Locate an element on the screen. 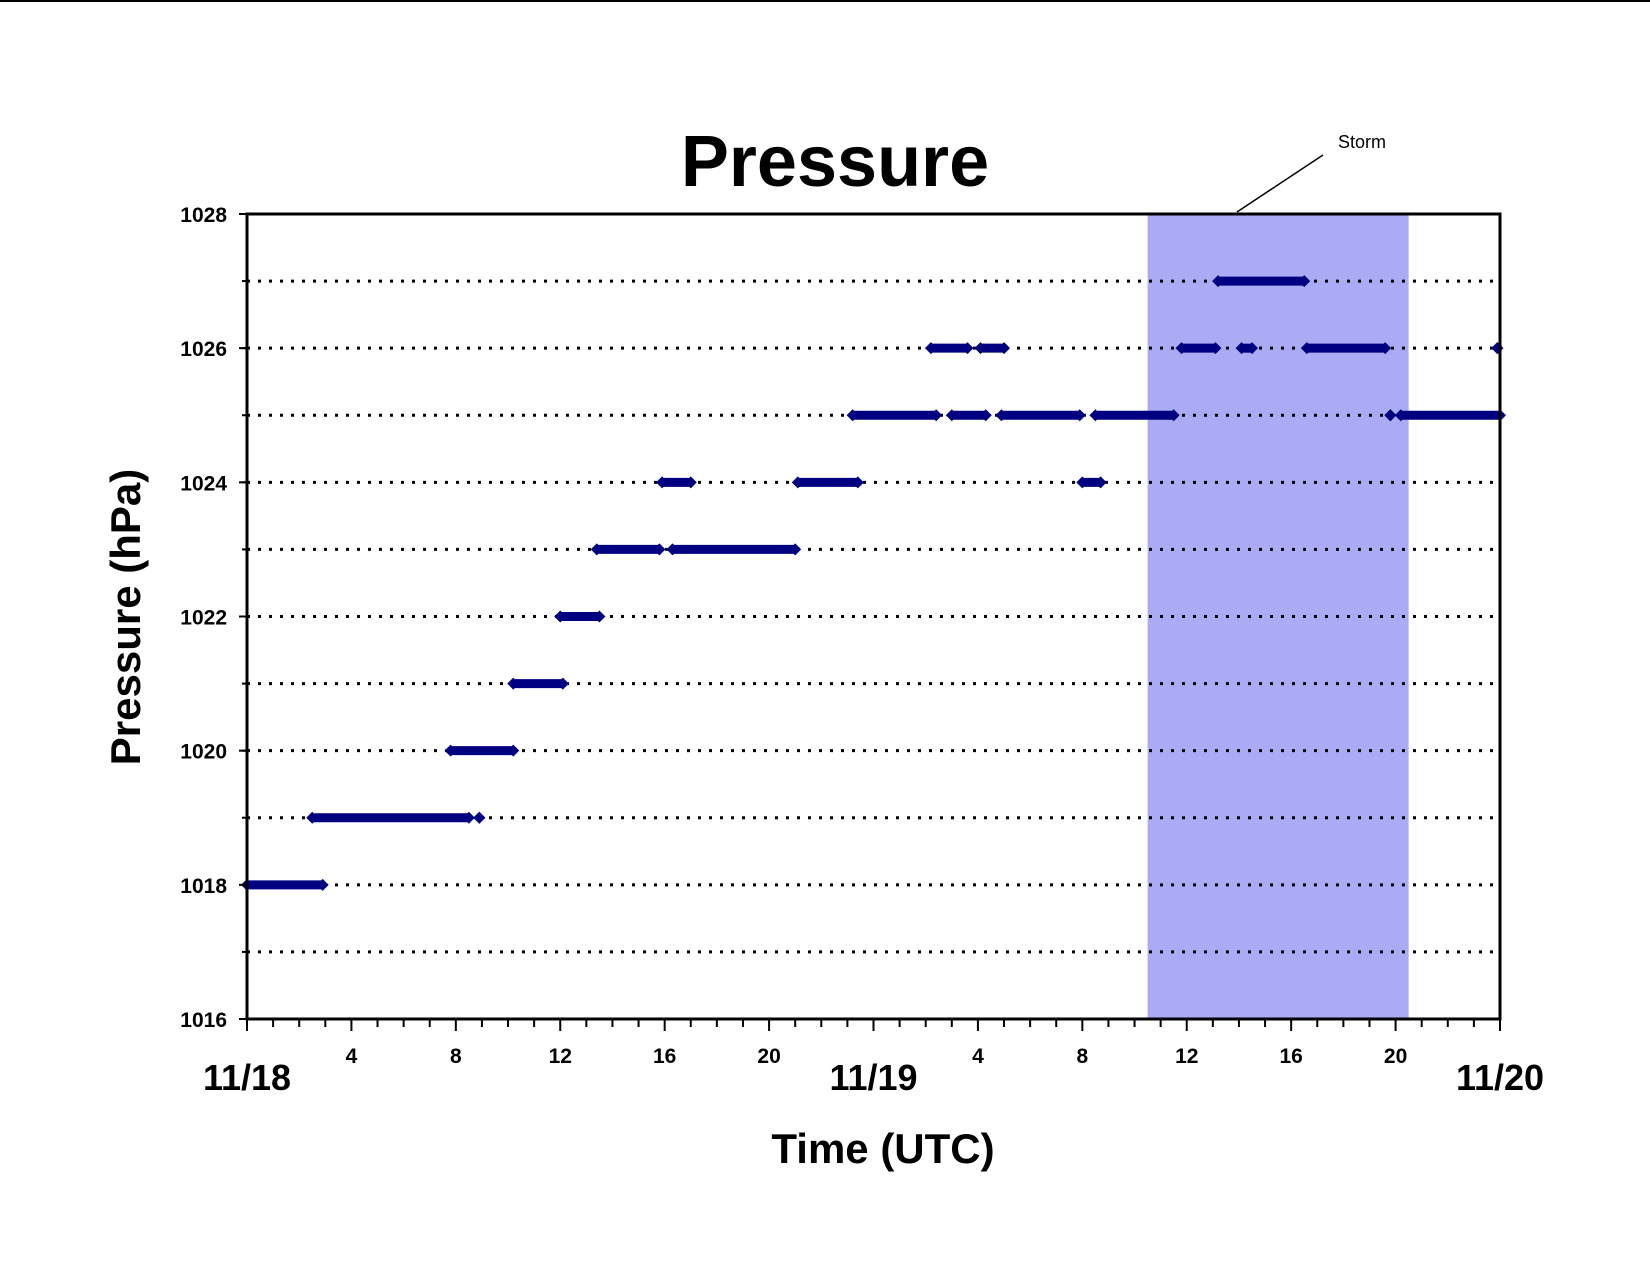 The height and width of the screenshot is (1275, 1650). chart-title: Pressure is located at coordinates (835, 162).